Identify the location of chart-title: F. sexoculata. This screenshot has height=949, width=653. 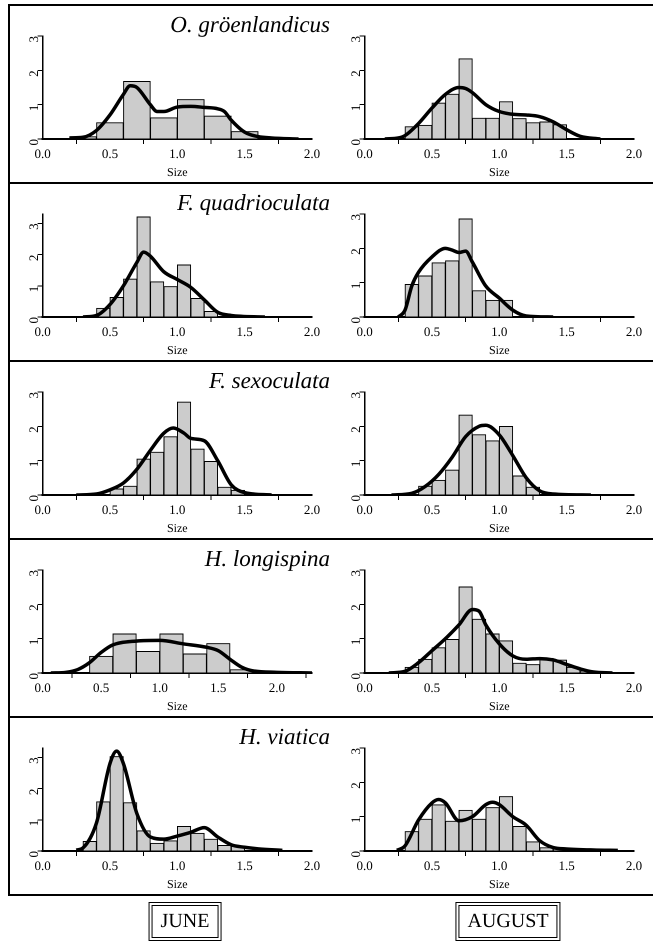
(269, 381).